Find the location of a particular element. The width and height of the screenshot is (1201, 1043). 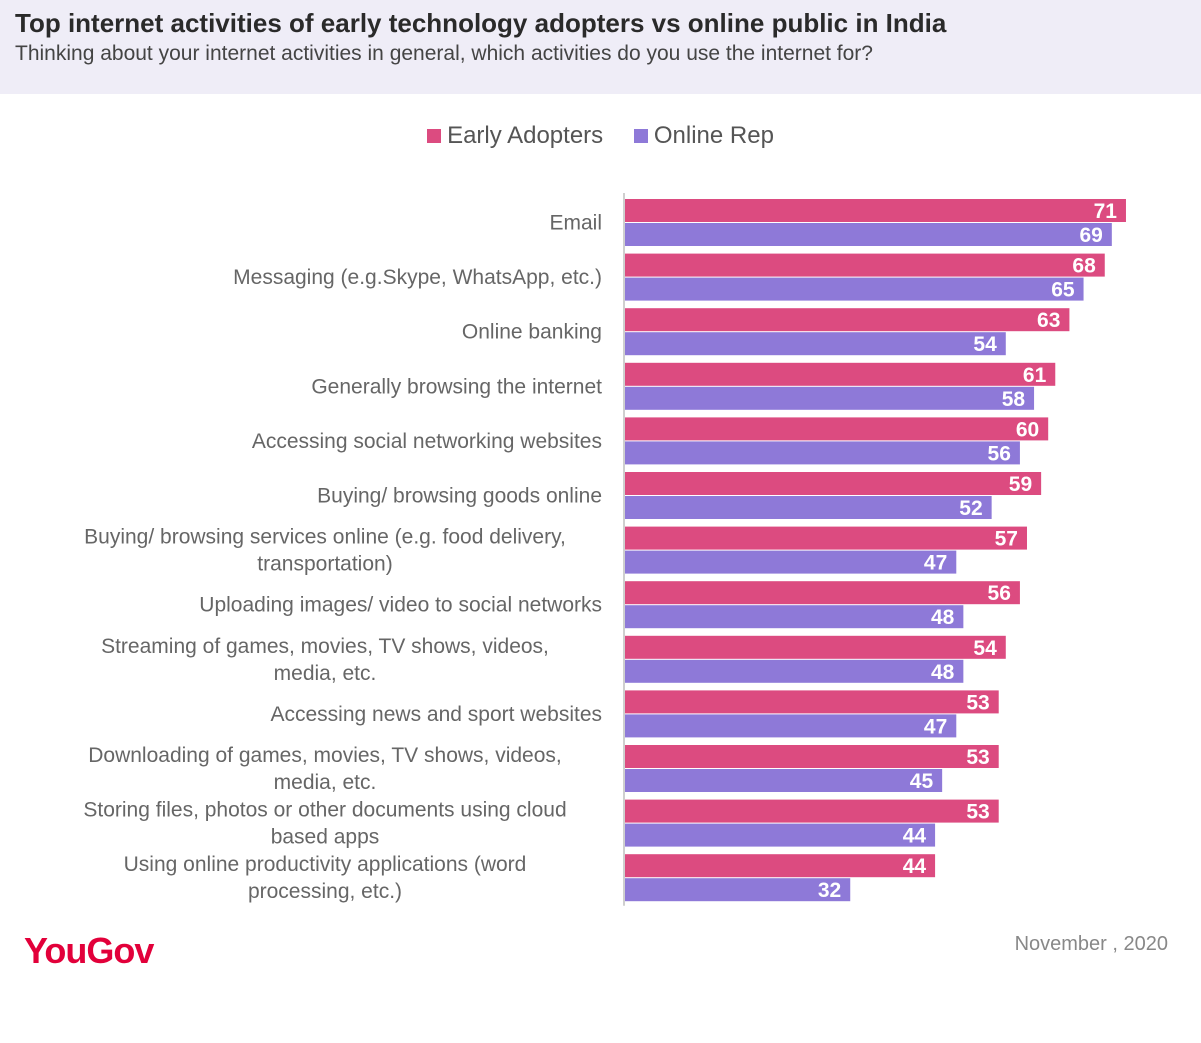

legend: Early Adopters Online Rep is located at coordinates (600, 136).